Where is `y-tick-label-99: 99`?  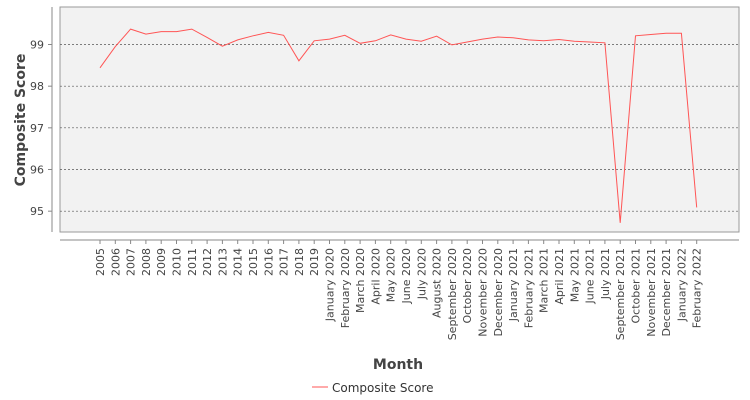
y-tick-label-99: 99 is located at coordinates (37, 45).